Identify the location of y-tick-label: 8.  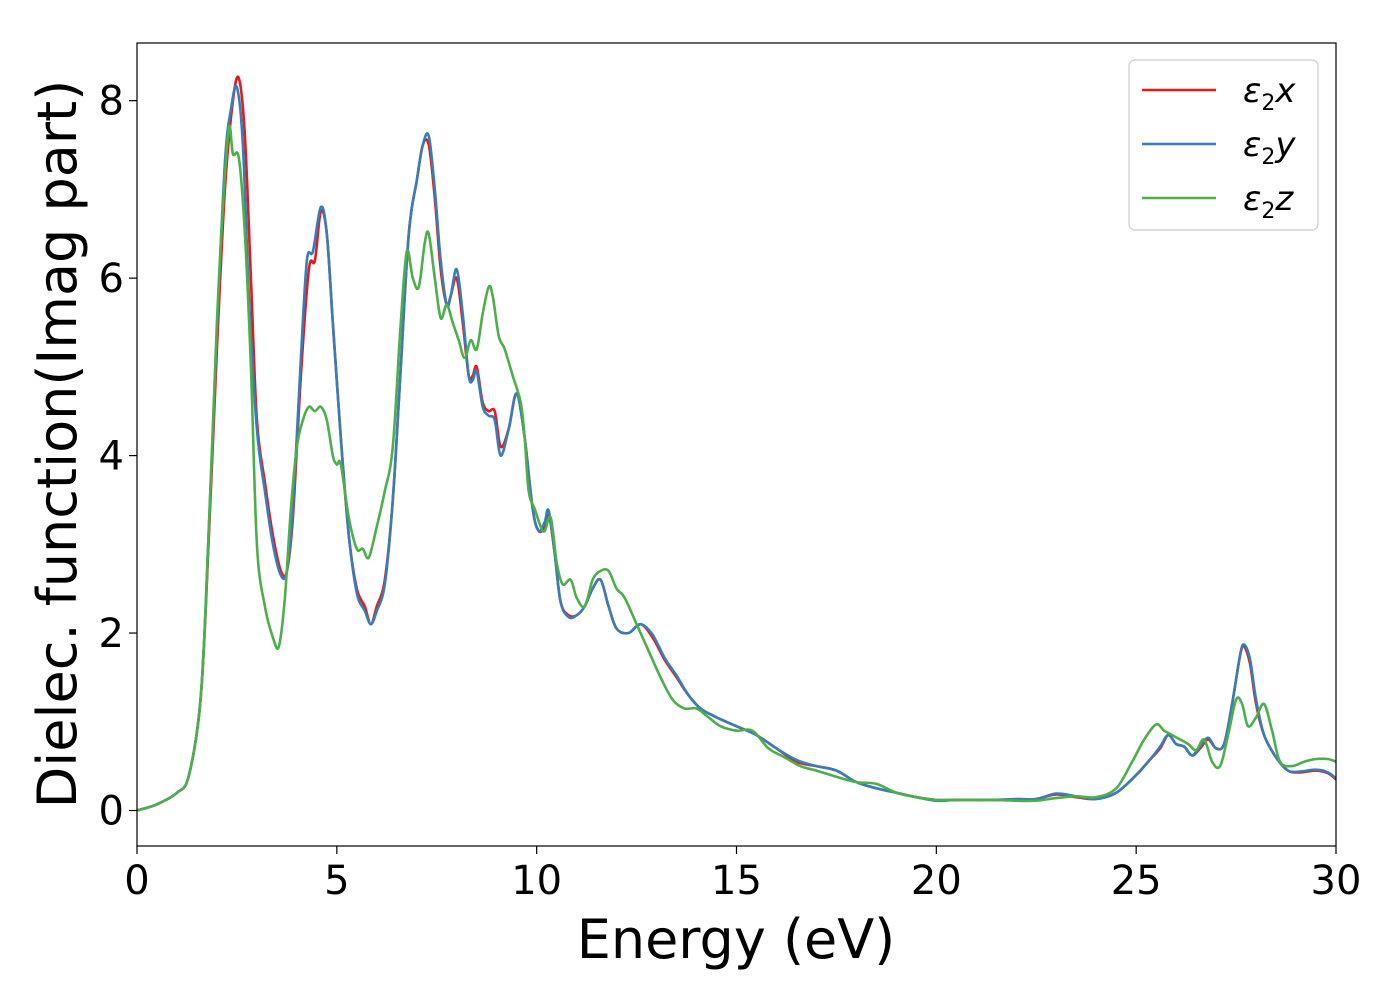
(111, 102).